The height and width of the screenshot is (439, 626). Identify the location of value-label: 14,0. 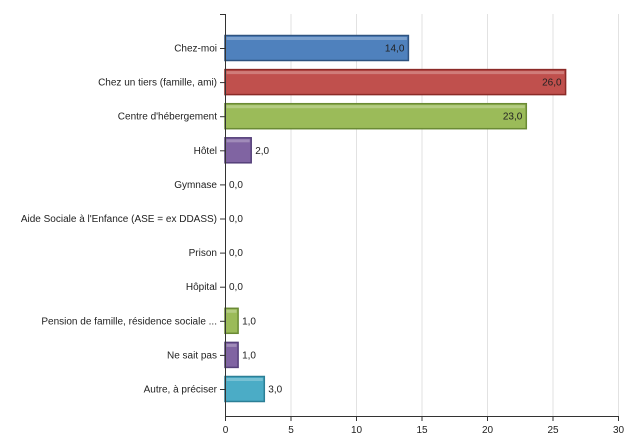
(395, 49).